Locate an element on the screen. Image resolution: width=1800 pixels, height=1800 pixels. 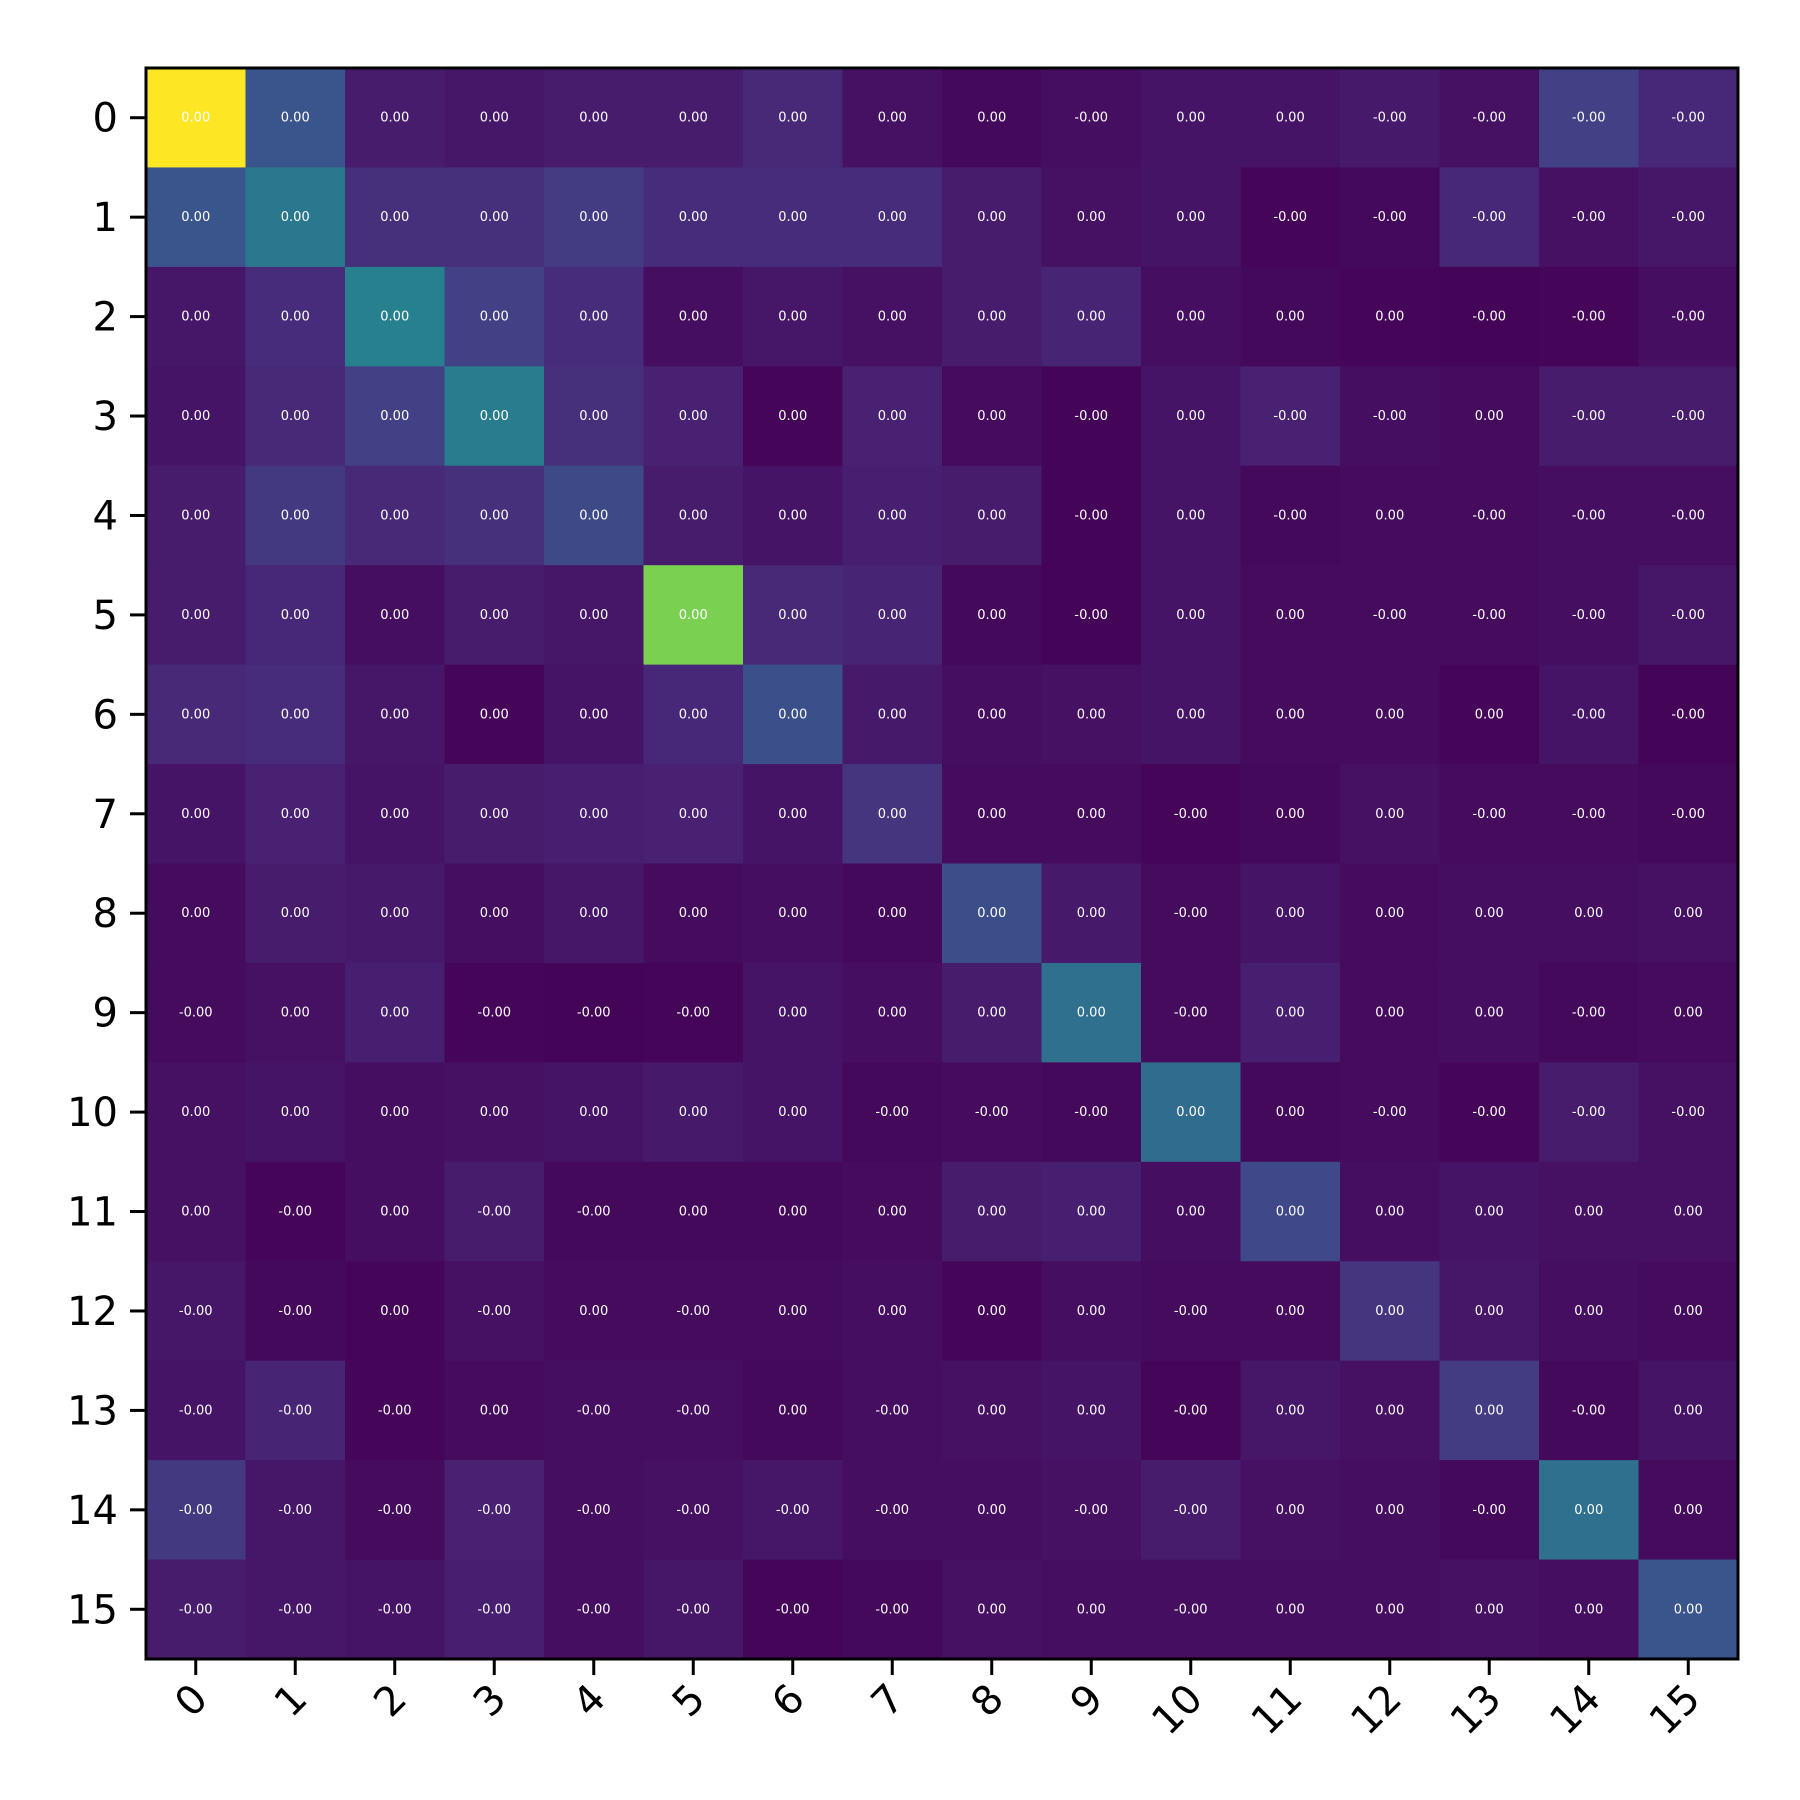
cell-value-label-r7-c7: 0.00 is located at coordinates (892, 814).